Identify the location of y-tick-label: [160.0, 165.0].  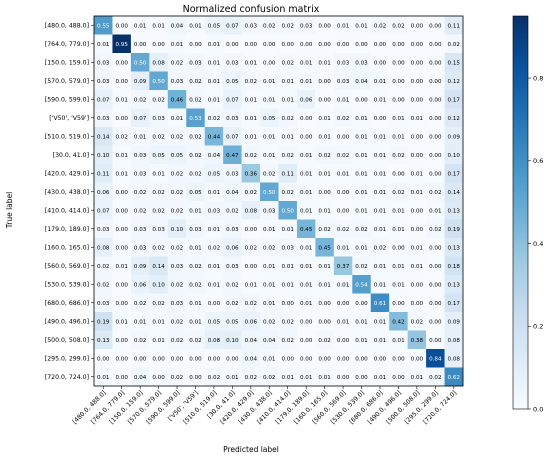
(67, 247).